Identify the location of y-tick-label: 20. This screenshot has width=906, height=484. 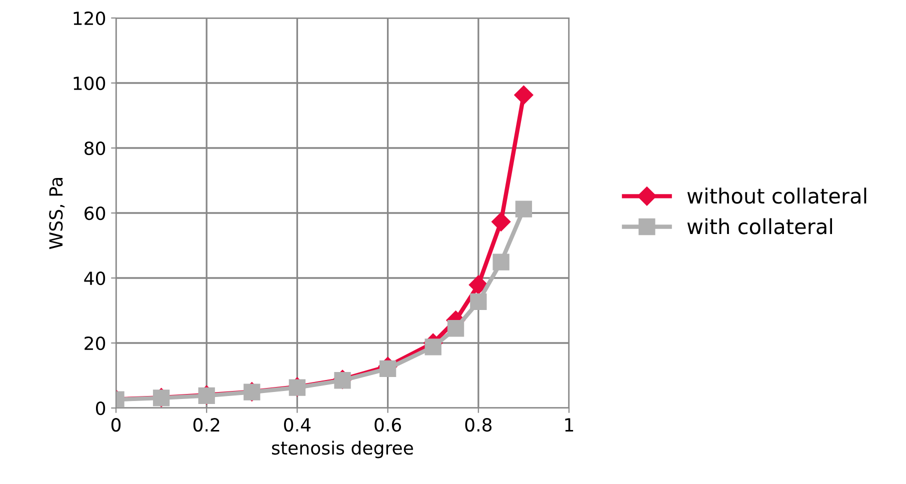
(95, 343).